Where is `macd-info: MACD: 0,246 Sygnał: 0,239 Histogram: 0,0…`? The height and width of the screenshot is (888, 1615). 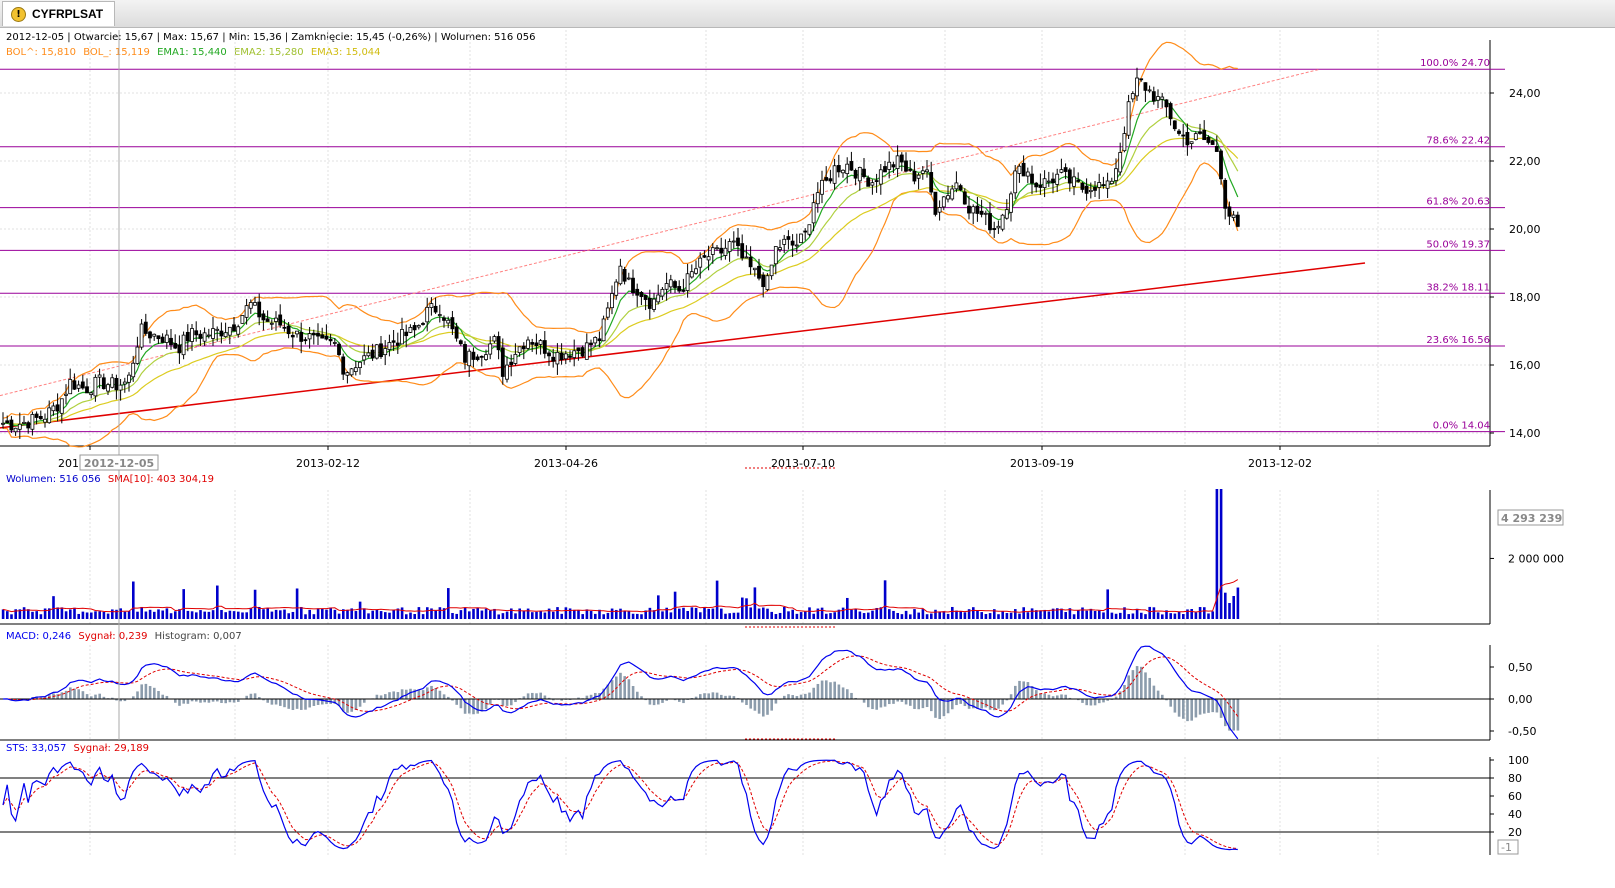
macd-info: MACD: 0,246 Sygnał: 0,239 Histogram: 0,0… is located at coordinates (126, 636).